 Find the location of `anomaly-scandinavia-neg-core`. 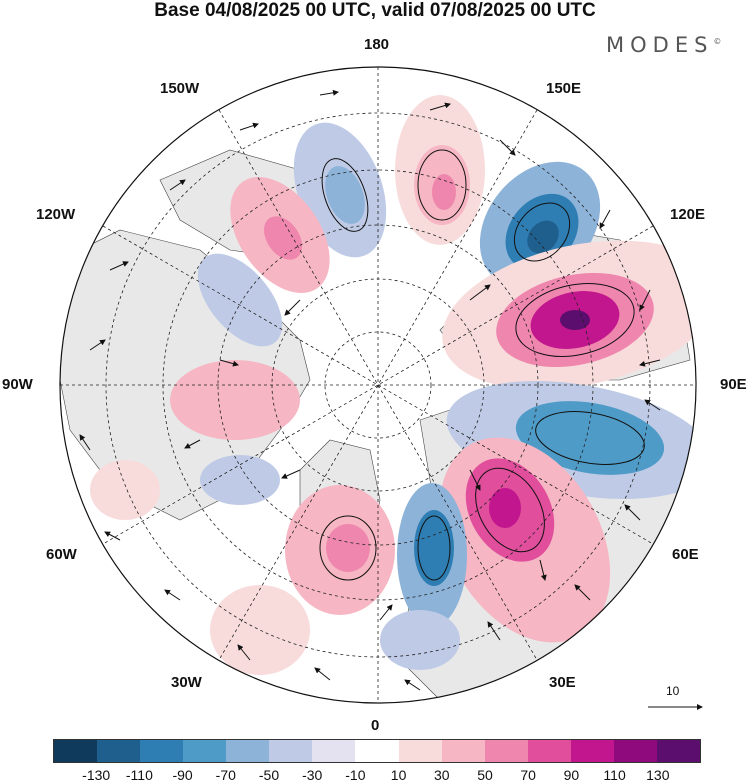

anomaly-scandinavia-neg-core is located at coordinates (434, 548).